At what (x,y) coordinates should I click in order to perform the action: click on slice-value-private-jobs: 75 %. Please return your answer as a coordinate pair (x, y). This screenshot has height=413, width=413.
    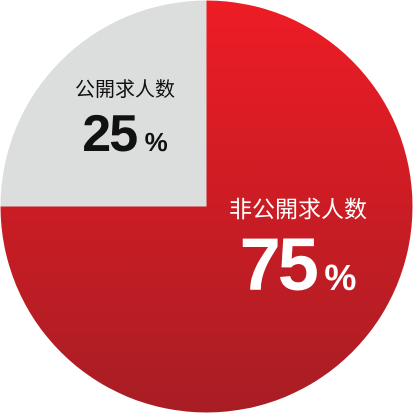
    Looking at the image, I should click on (298, 264).